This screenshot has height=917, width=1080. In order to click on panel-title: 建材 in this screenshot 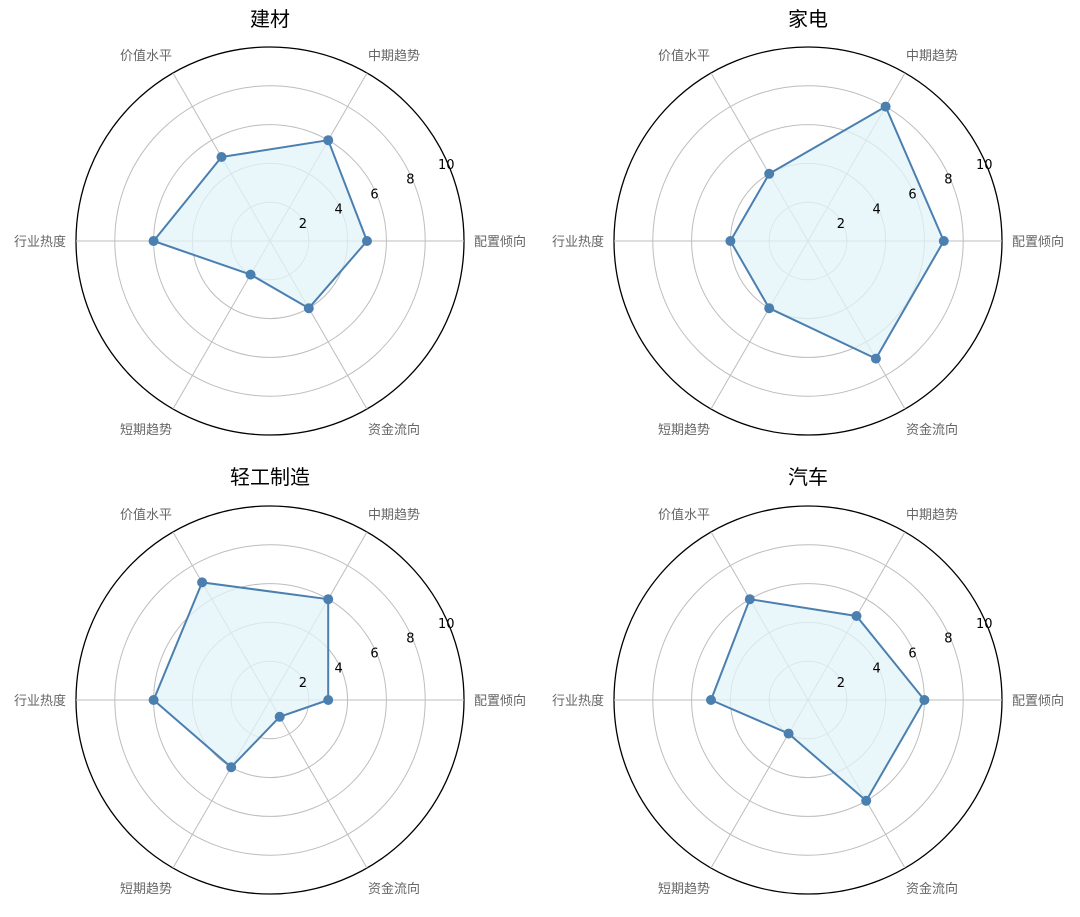, I will do `click(270, 19)`.